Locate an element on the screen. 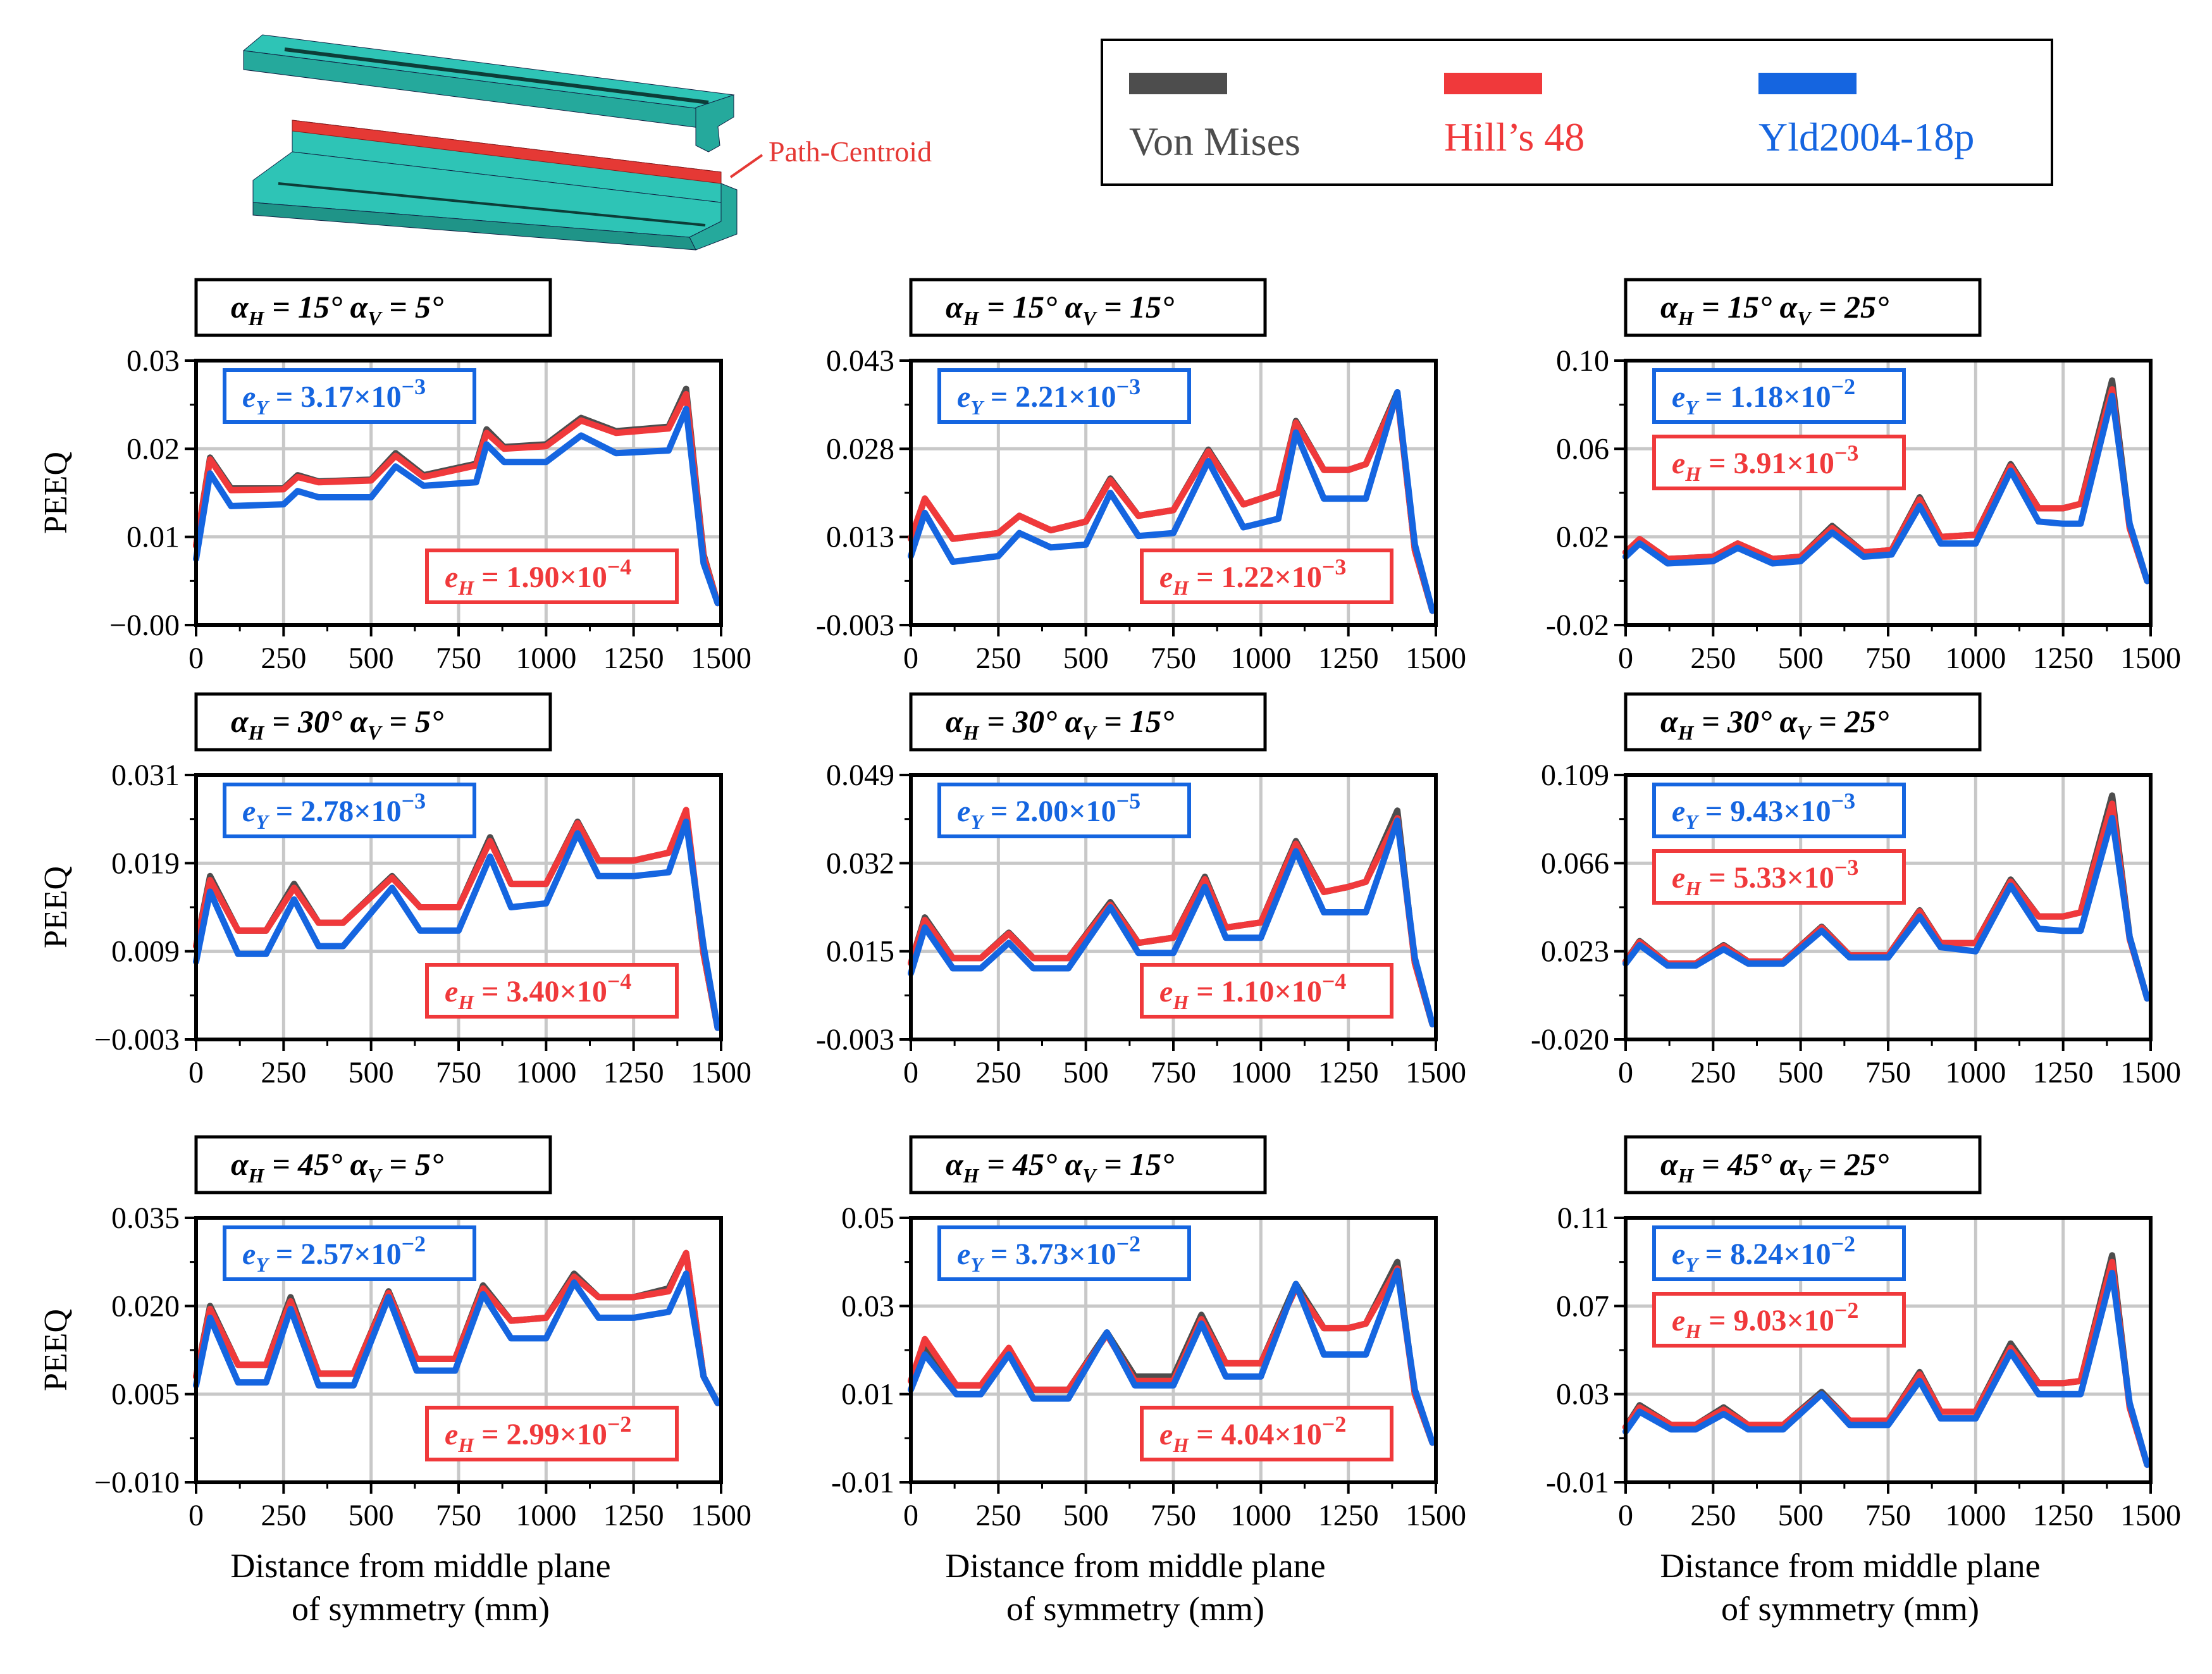 This screenshot has height=1674, width=2212. error-y-label-text: eY = 3.17×10−3 is located at coordinates (334, 397).